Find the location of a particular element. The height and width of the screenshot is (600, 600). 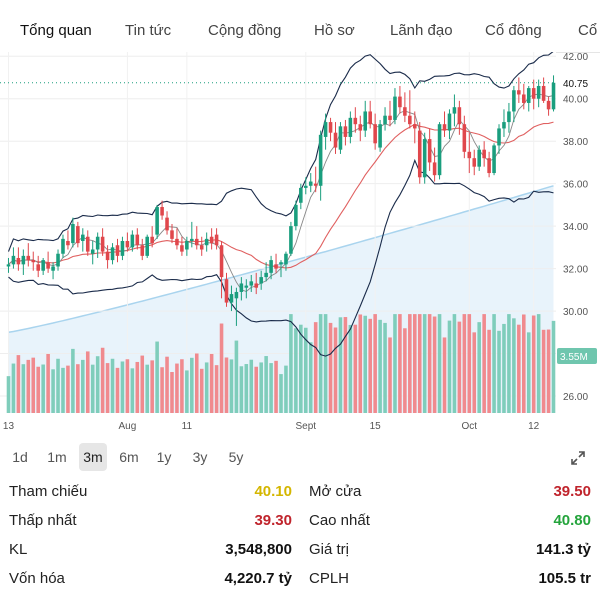

range-1y-button: 1y is located at coordinates (164, 457).